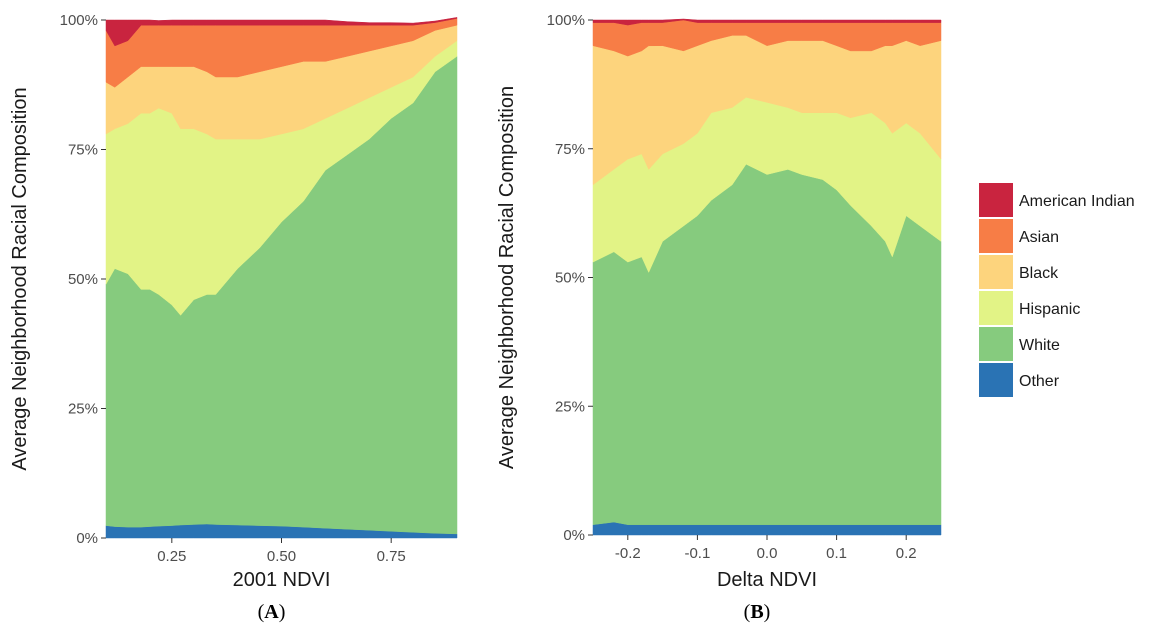  What do you see at coordinates (570, 278) in the screenshot?
I see `panel-b-y-tick-label: 50%` at bounding box center [570, 278].